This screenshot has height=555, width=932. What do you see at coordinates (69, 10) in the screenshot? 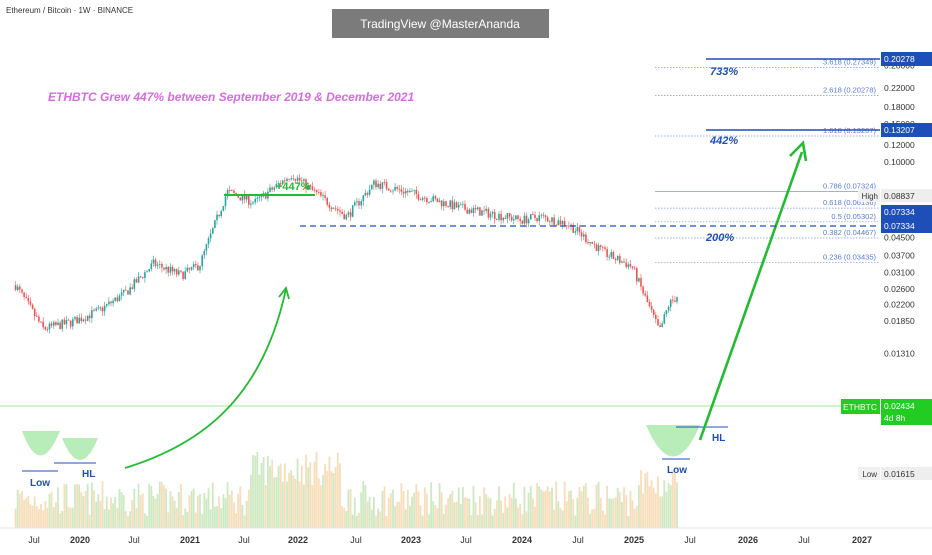
I see `symbol-header: Ethereum / Bitcoin · 1W · BINANCE` at bounding box center [69, 10].